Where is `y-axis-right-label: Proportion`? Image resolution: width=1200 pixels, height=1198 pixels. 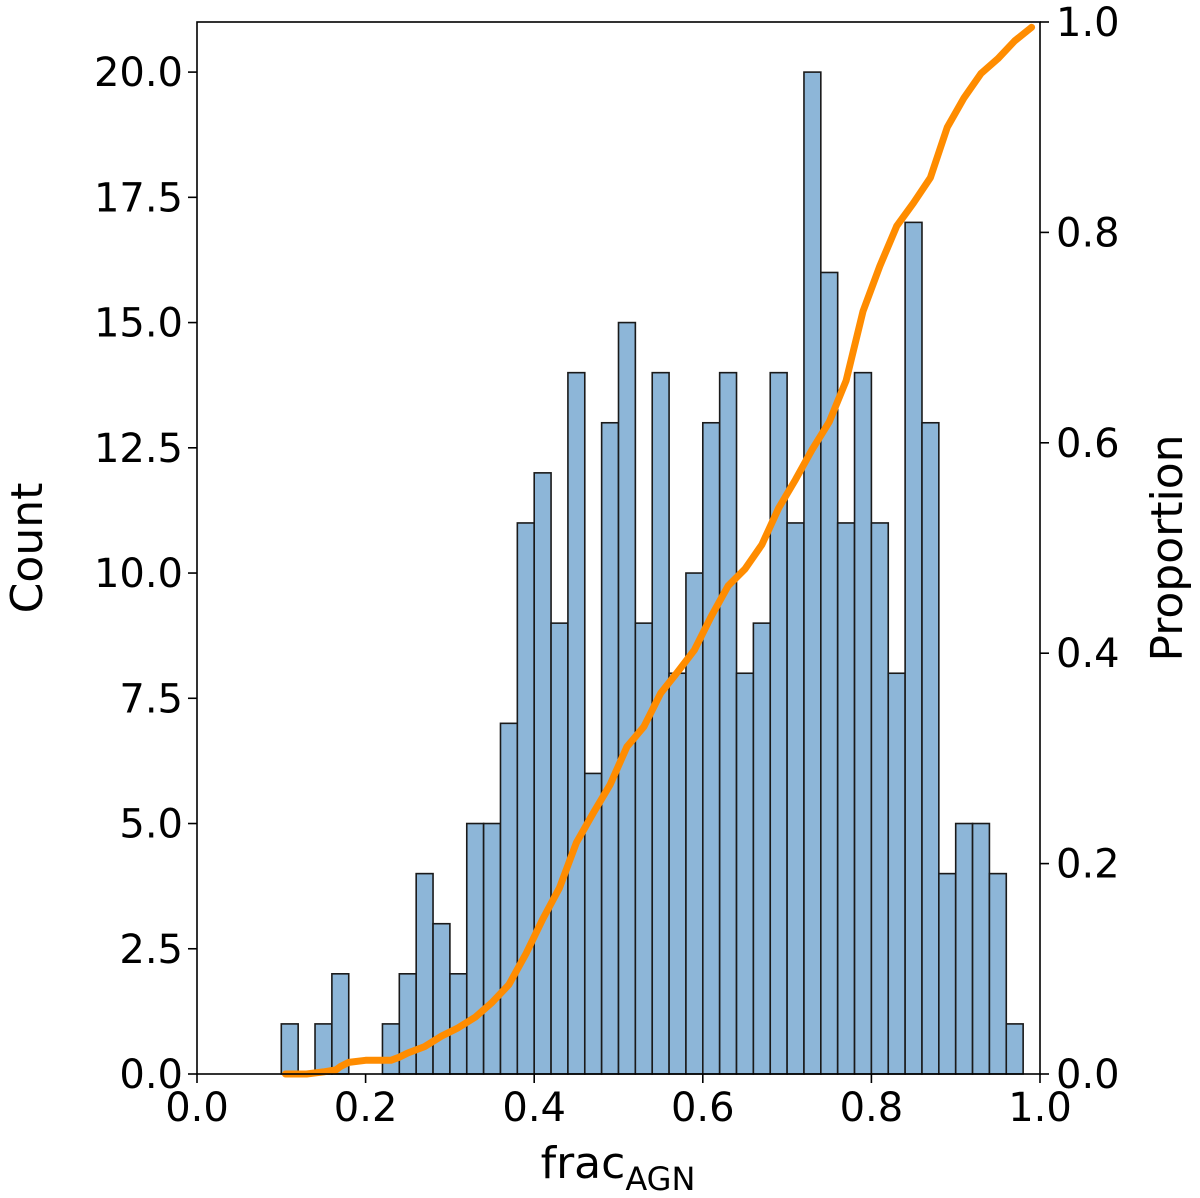
y-axis-right-label: Proportion is located at coordinates (1167, 547).